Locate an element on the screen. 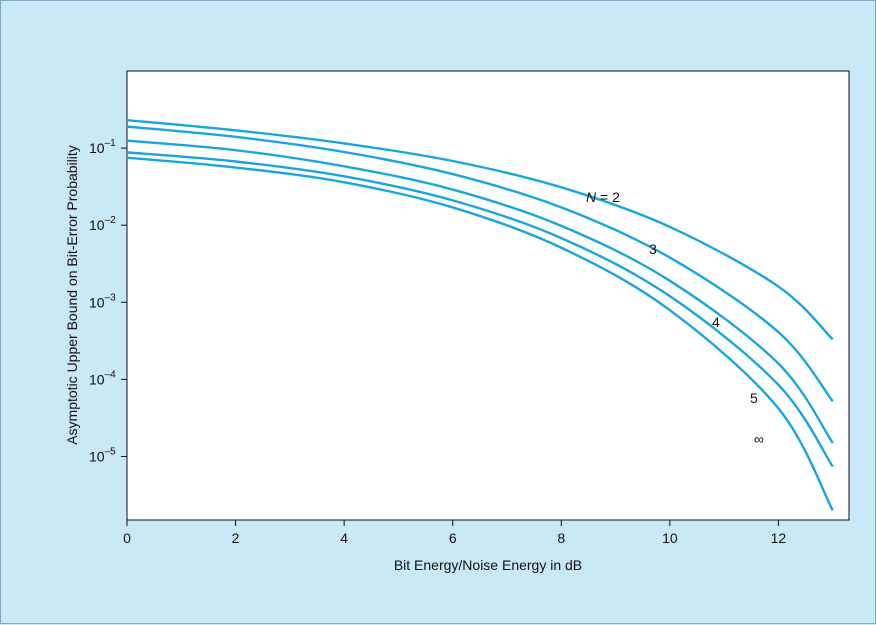 The width and height of the screenshot is (876, 625). y-tick-label: 10⁻¹ is located at coordinates (102, 147).